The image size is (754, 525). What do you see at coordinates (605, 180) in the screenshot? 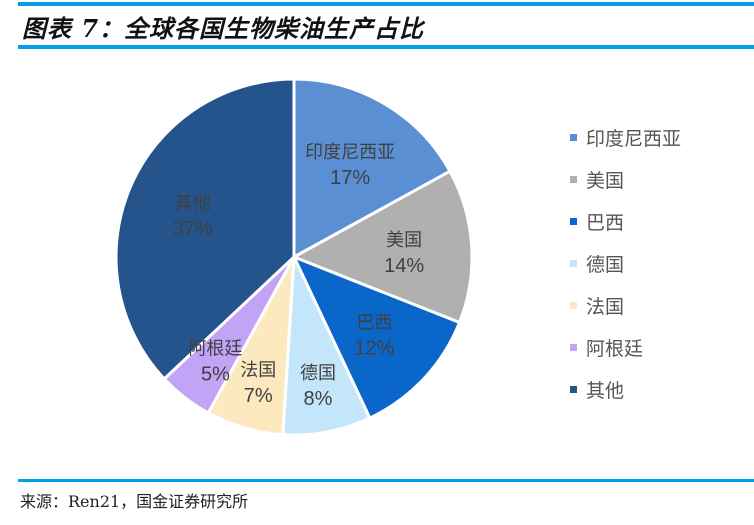
I see `legend-label: 美国` at bounding box center [605, 180].